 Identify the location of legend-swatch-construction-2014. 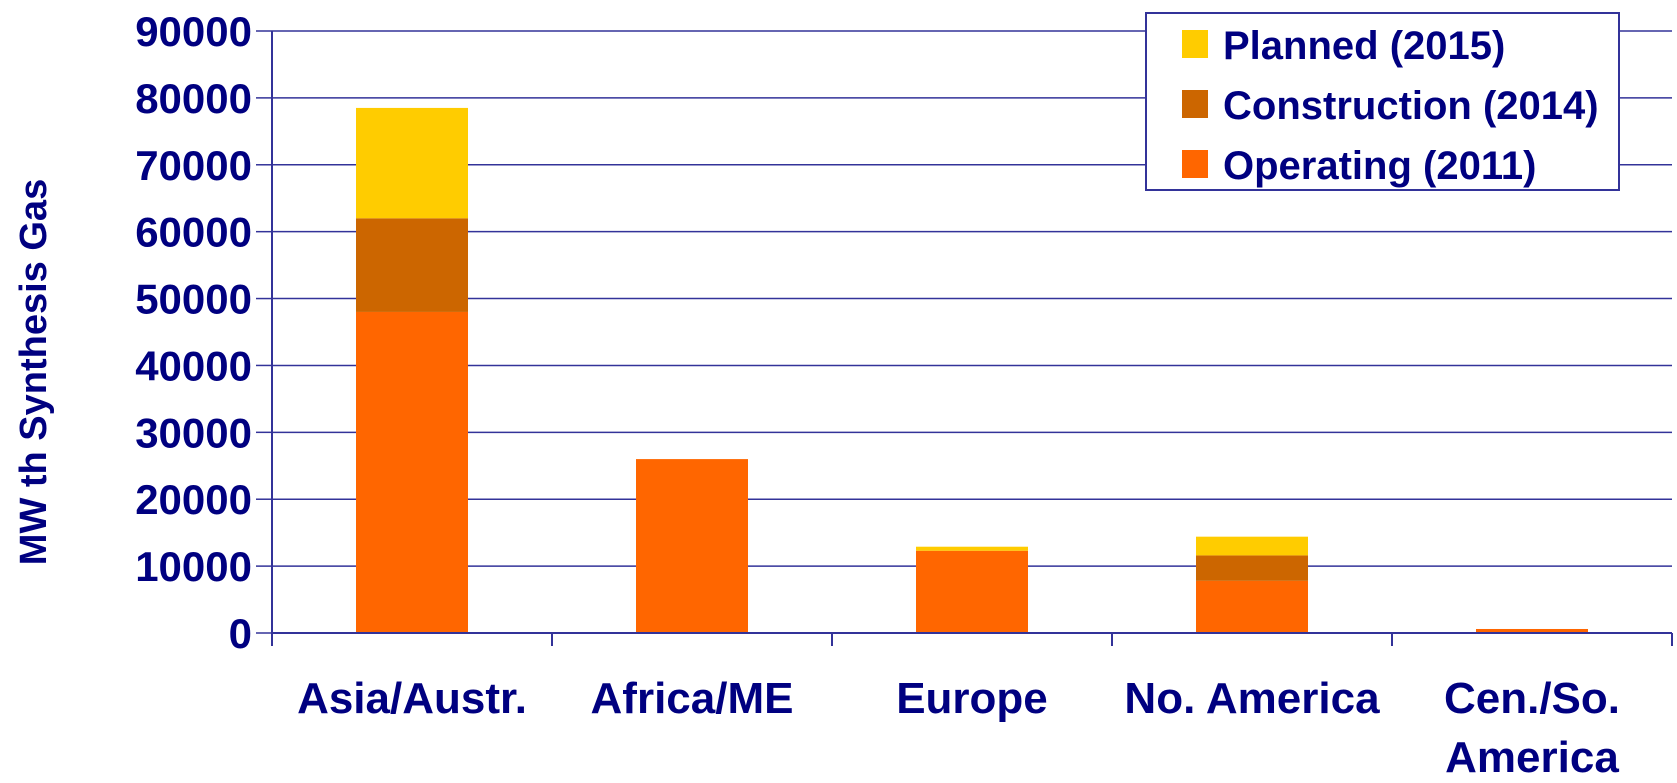
(1195, 104).